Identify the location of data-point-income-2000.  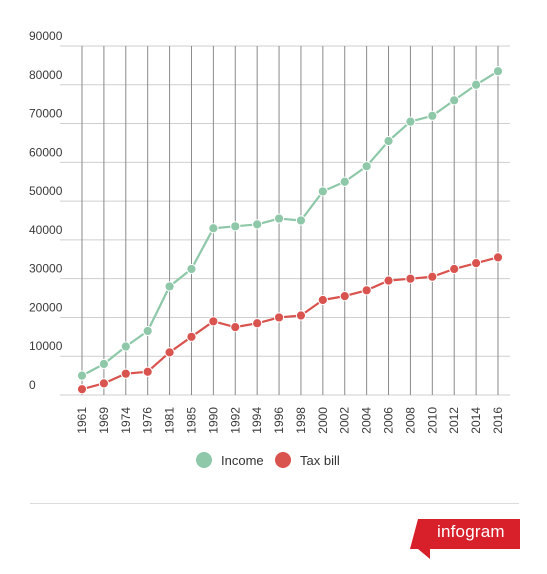
(322, 191).